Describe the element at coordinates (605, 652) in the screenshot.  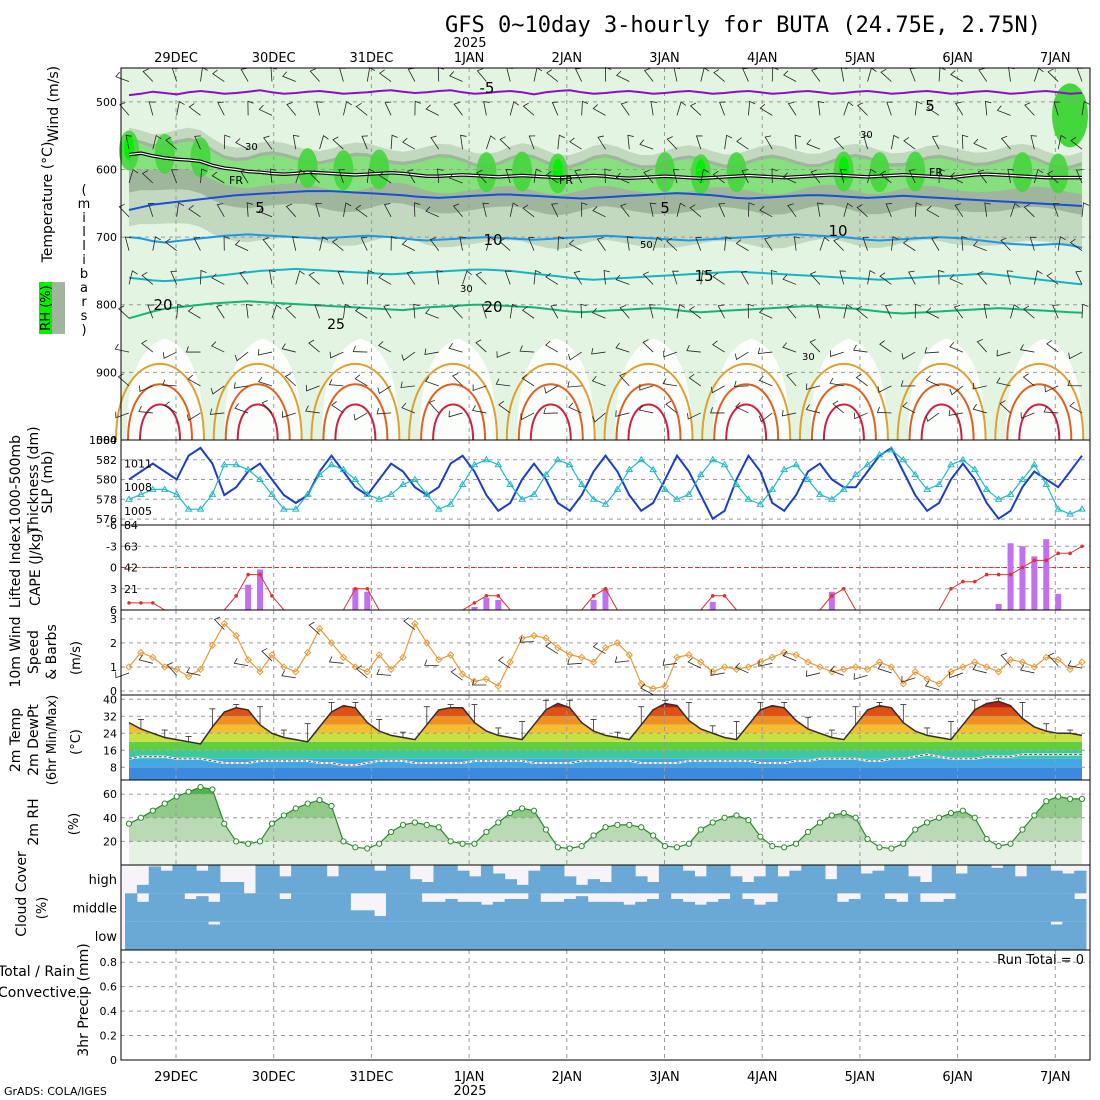
I see `wind10m-frame` at that location.